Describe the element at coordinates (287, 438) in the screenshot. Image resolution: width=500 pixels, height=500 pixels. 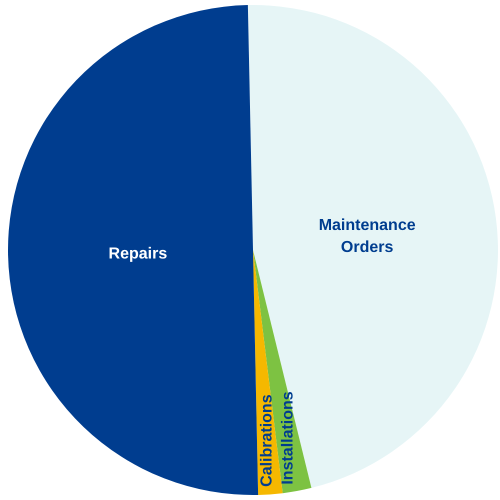
I see `slice-label: Installations` at that location.